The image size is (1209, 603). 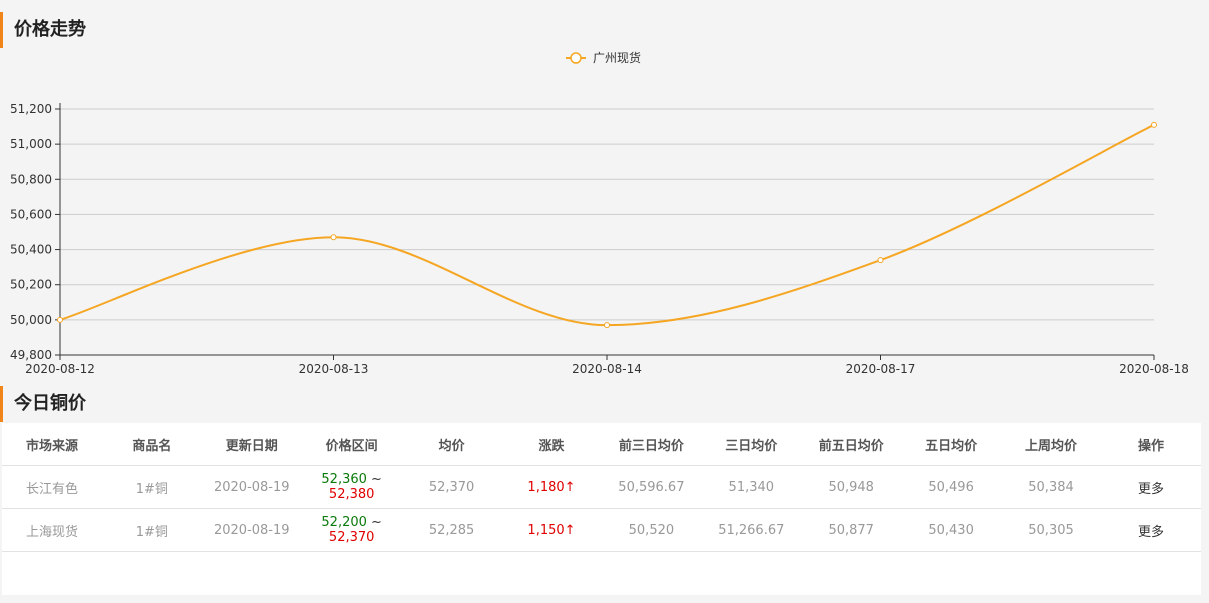 What do you see at coordinates (31, 355) in the screenshot?
I see `y-tick-label: 49,800` at bounding box center [31, 355].